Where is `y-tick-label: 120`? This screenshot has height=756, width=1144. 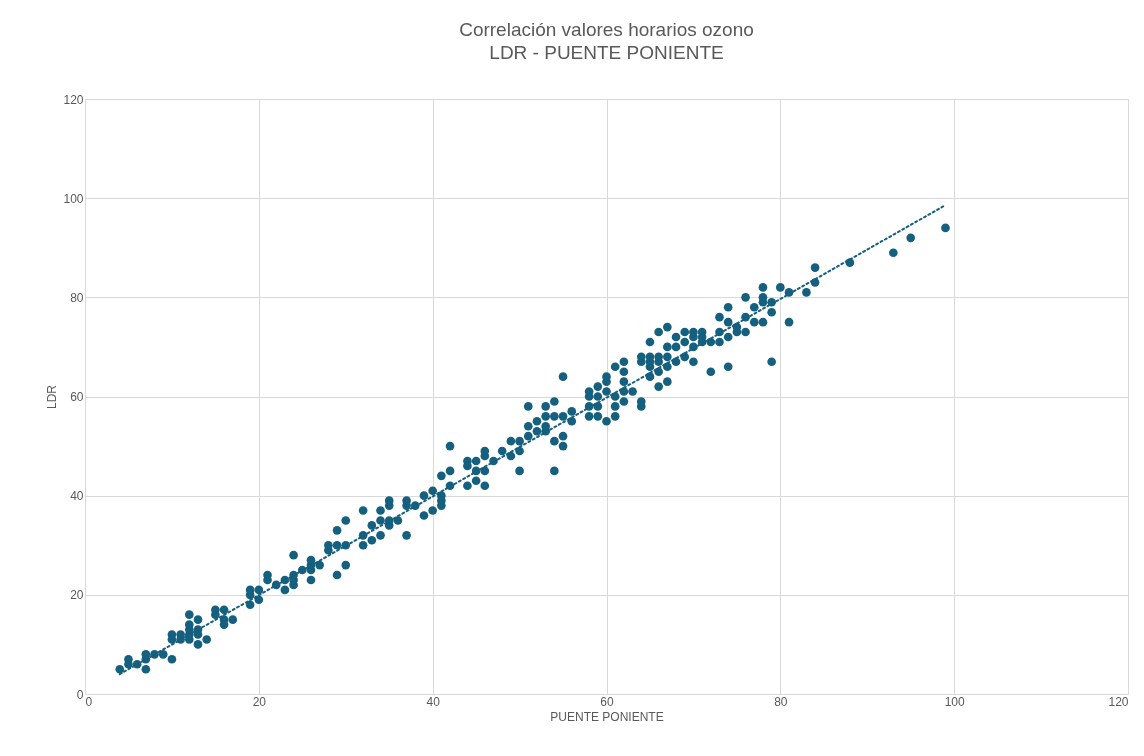 y-tick-label: 120 is located at coordinates (73, 99).